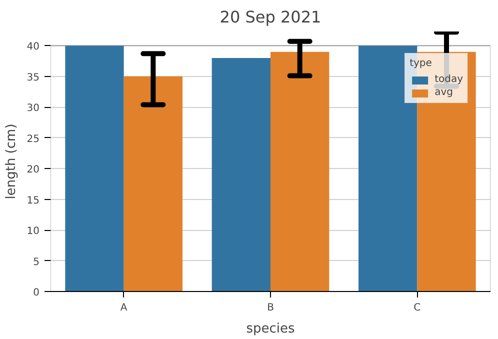 The height and width of the screenshot is (339, 498). I want to click on x-tick-label: B, so click(270, 308).